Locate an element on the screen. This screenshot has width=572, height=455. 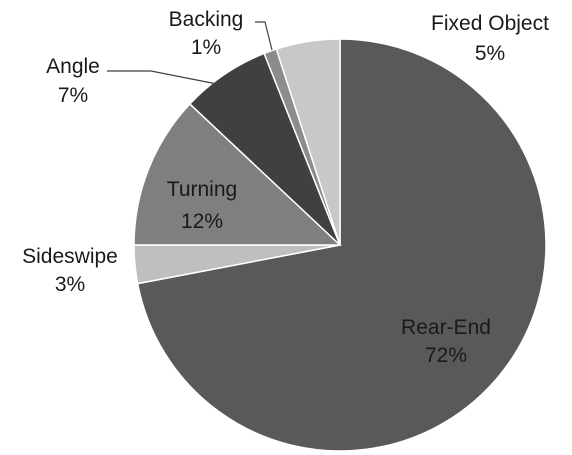
slice-percent-fixed-object: 5% is located at coordinates (490, 53).